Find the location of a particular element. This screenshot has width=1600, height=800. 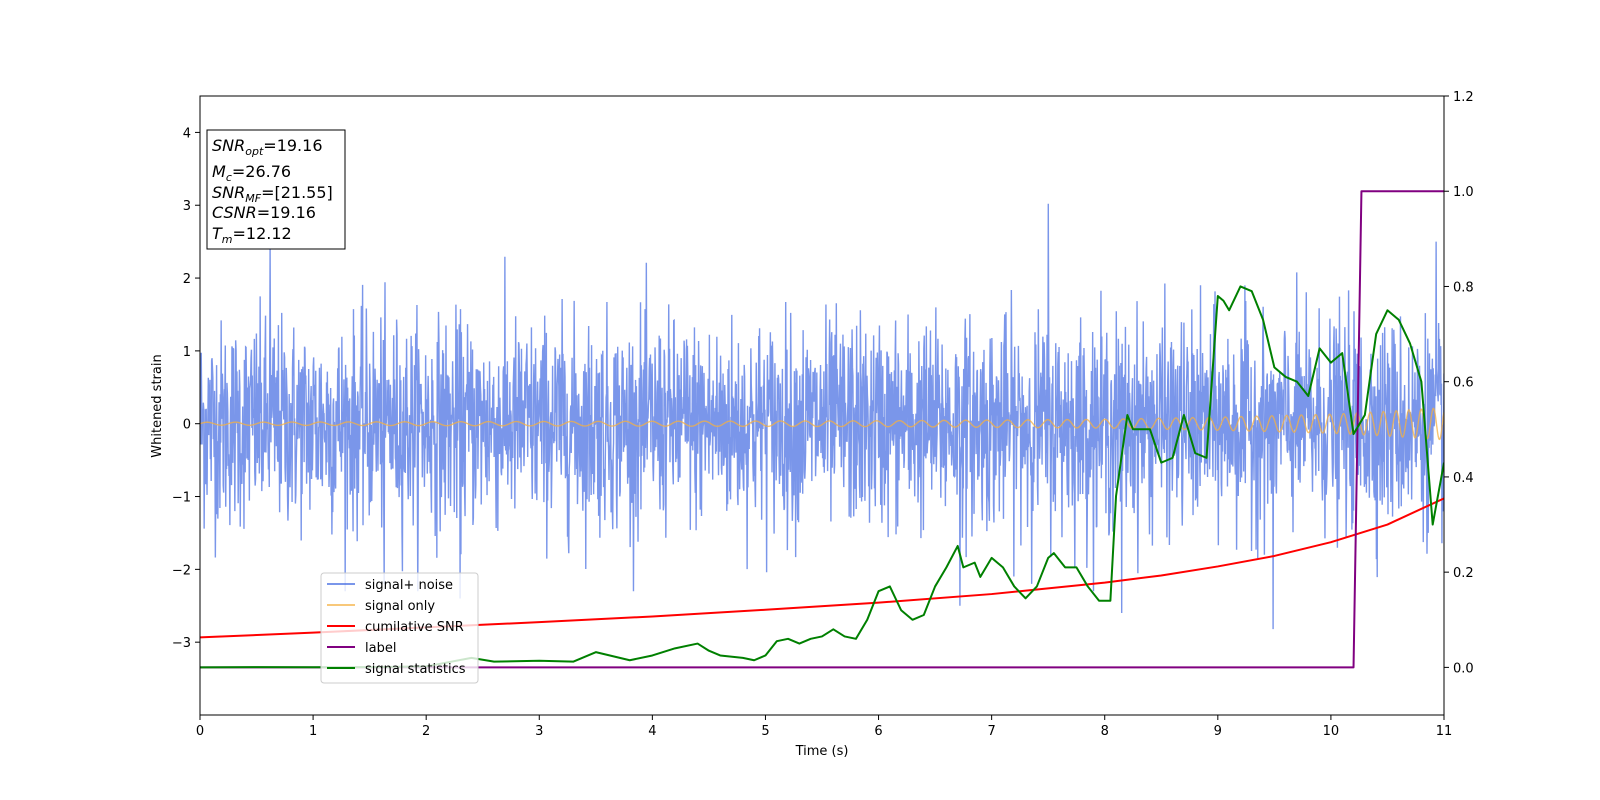

y-right-tick-label: 1.2 is located at coordinates (1463, 97).